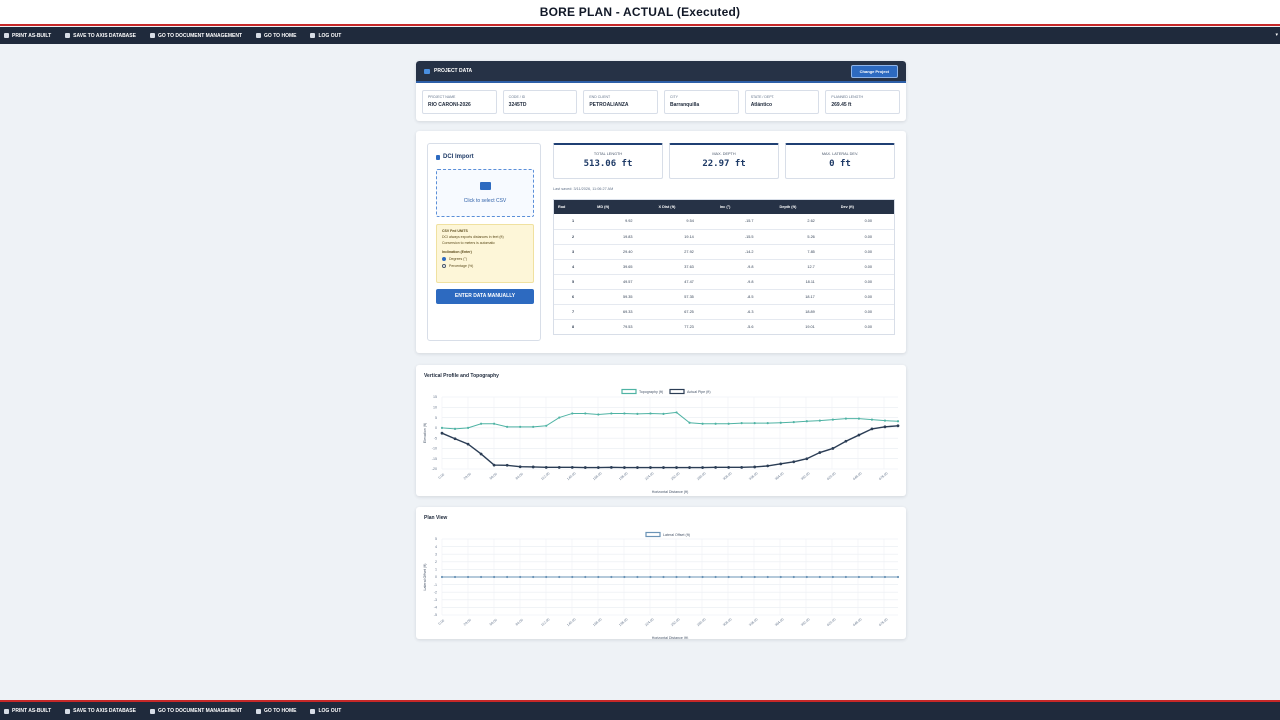  I want to click on table-row: 2 19.83 19.14 -15.5 5.26 0.00, so click(724, 237).